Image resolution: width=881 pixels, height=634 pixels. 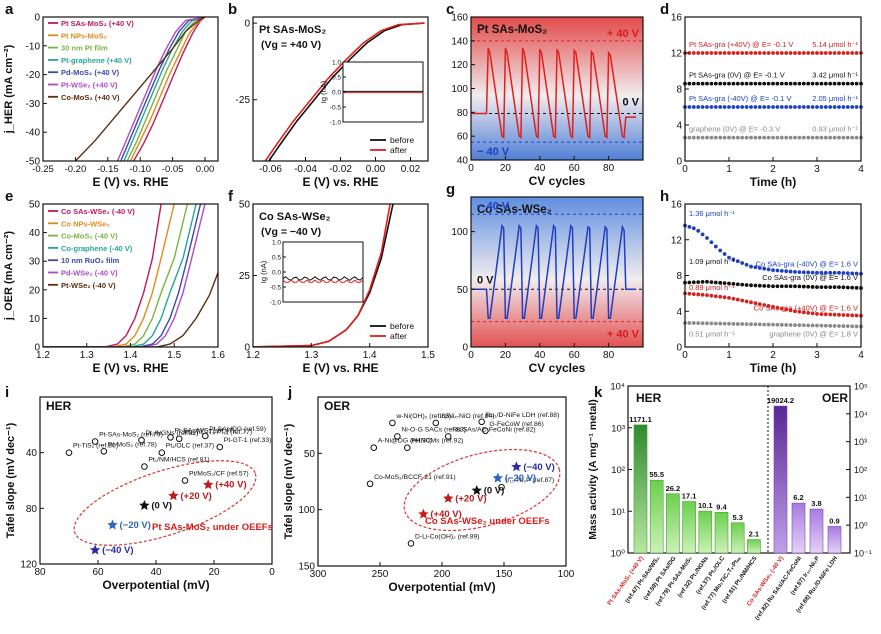 I want to click on panel-letter: d, so click(x=664, y=9).